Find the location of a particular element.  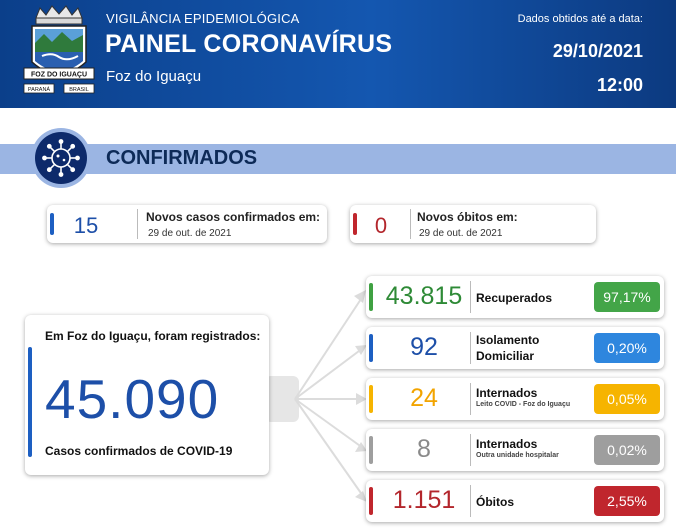

deaths-card: 1.151 Óbitos 2,55% is located at coordinates (515, 501).